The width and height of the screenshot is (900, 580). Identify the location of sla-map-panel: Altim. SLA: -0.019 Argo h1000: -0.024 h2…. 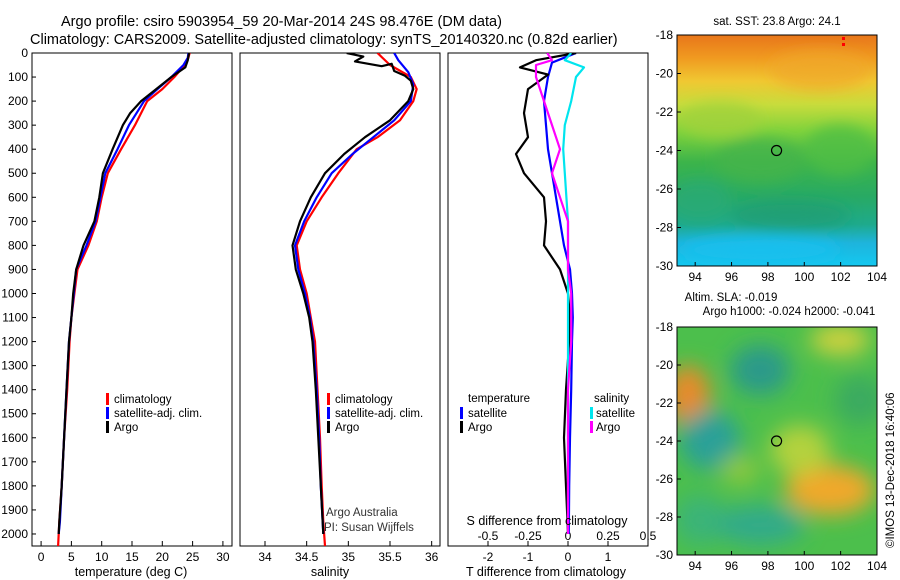
(772, 432).